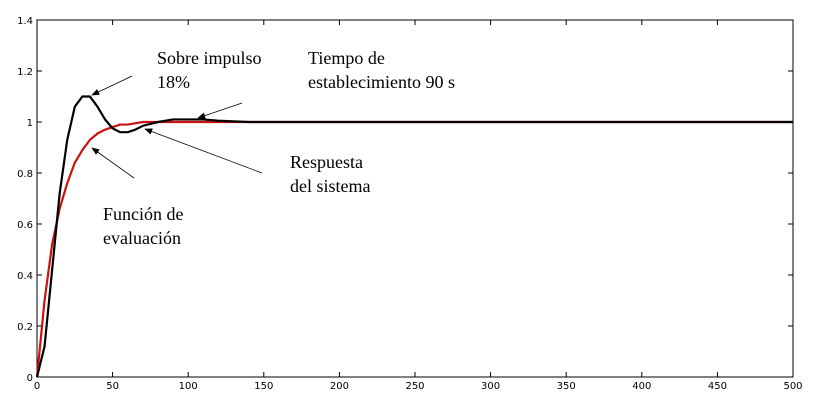 This screenshot has width=813, height=404. What do you see at coordinates (25, 327) in the screenshot?
I see `y-tick-label: 0.2` at bounding box center [25, 327].